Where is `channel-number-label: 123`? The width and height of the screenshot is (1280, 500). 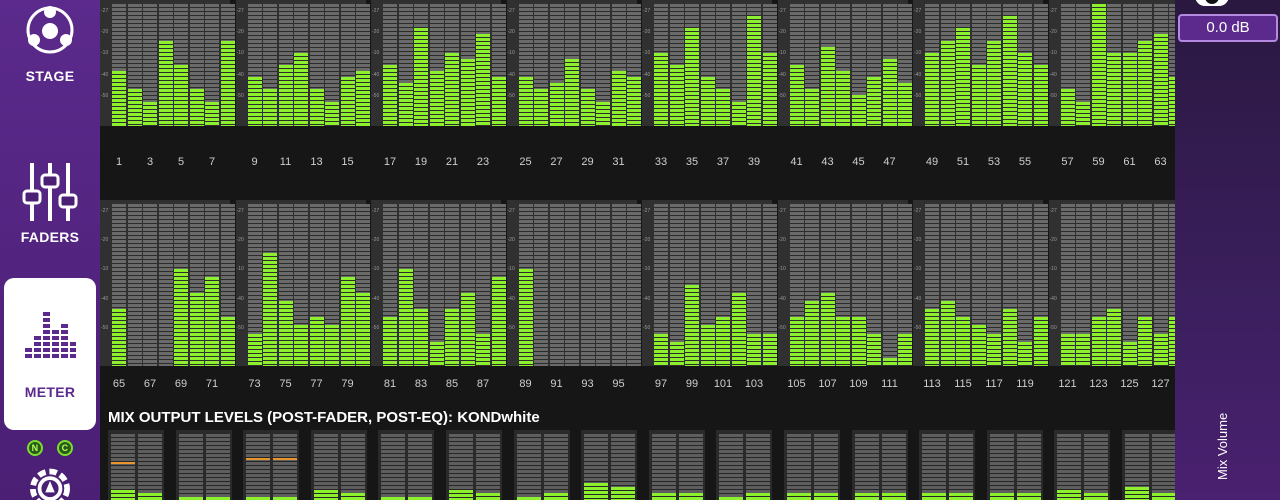 channel-number-label: 123 is located at coordinates (1098, 384).